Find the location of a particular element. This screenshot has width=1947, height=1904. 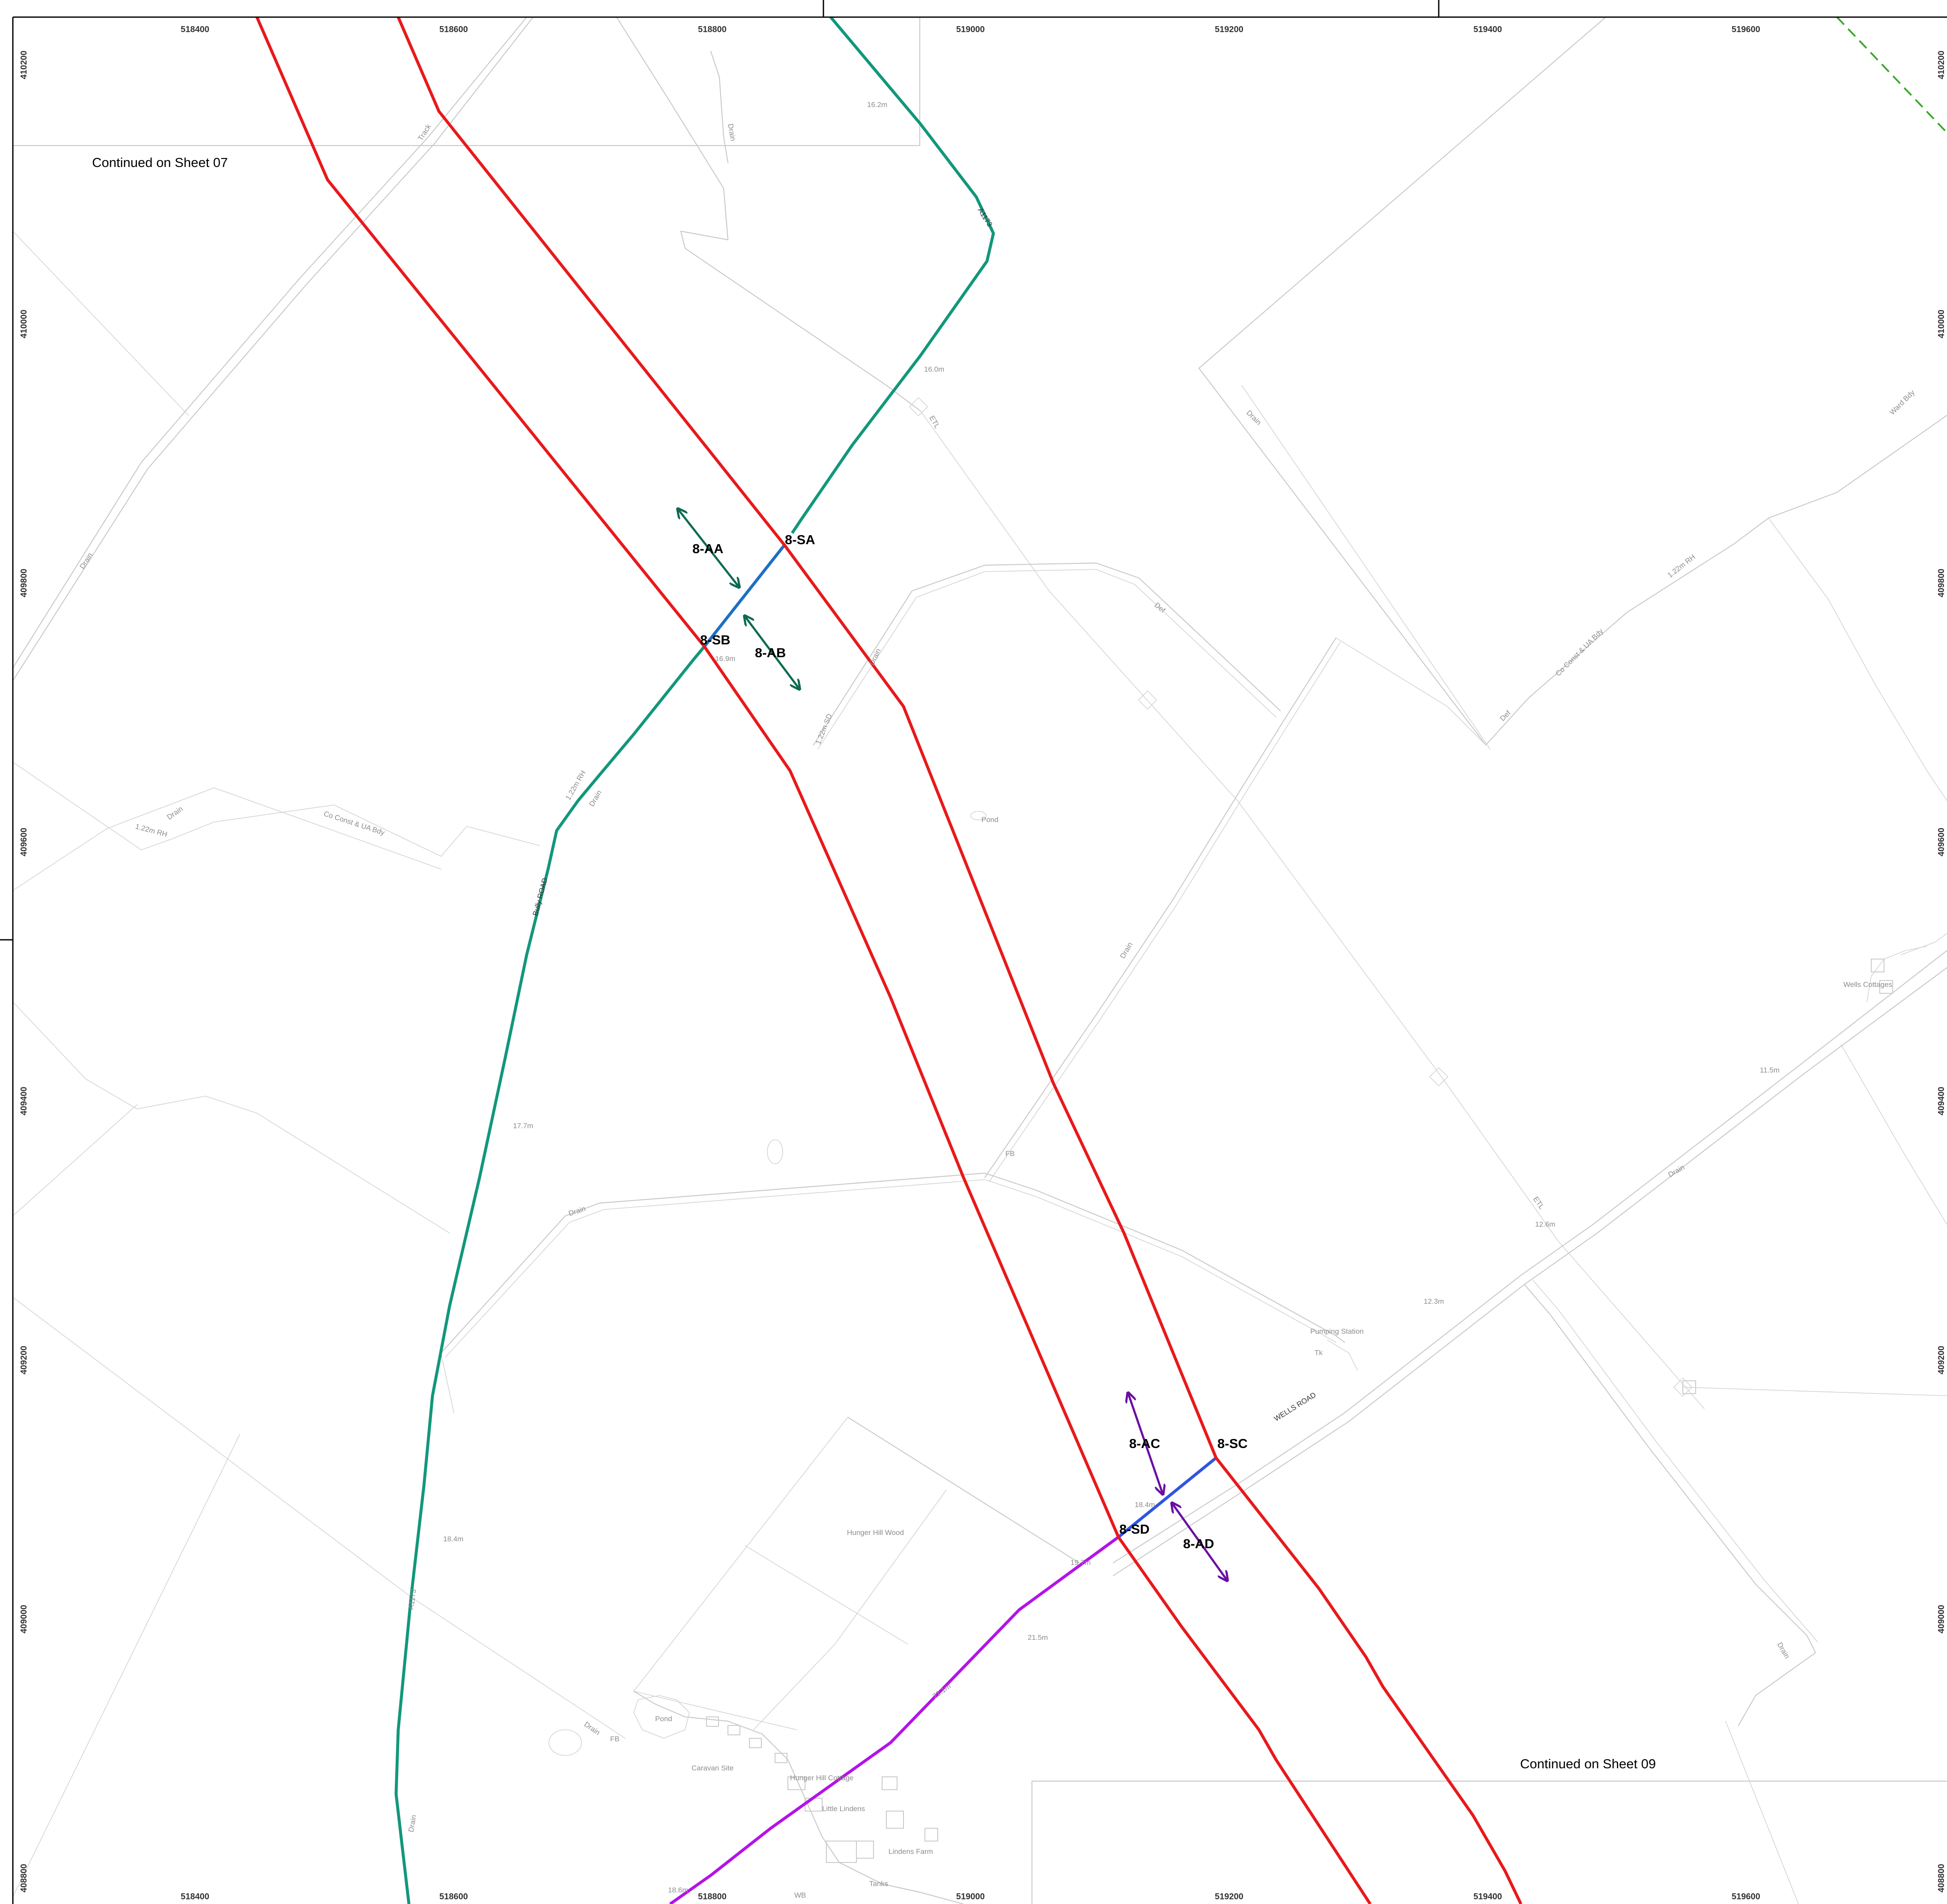

arrow-8-aa is located at coordinates (708, 548).